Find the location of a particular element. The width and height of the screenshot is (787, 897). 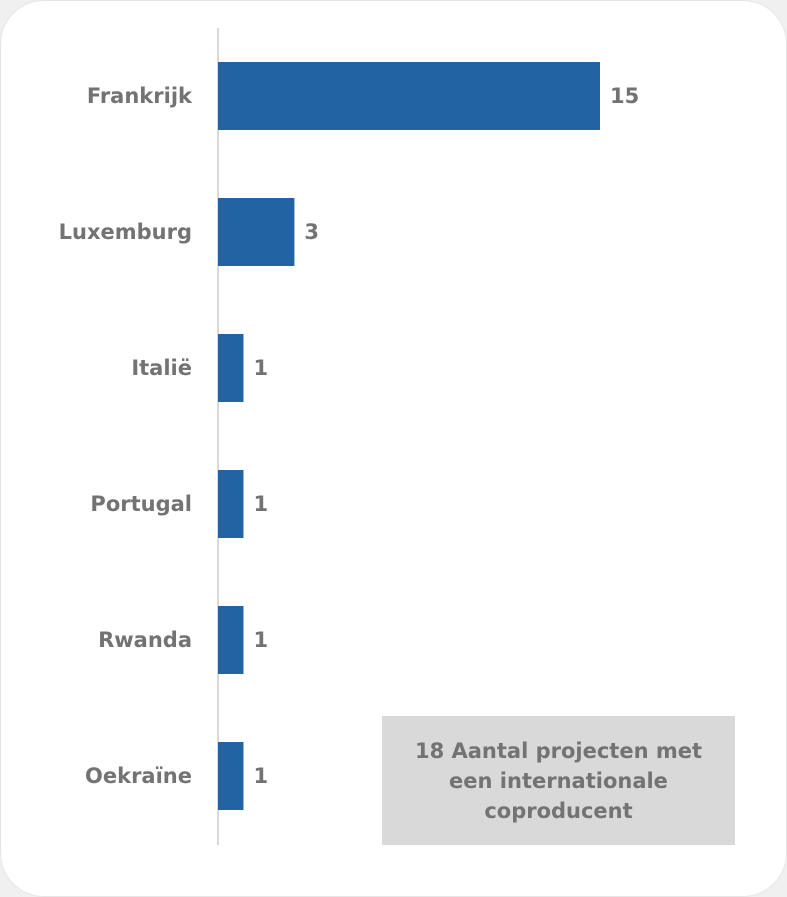

category-label: Italië is located at coordinates (161, 368).